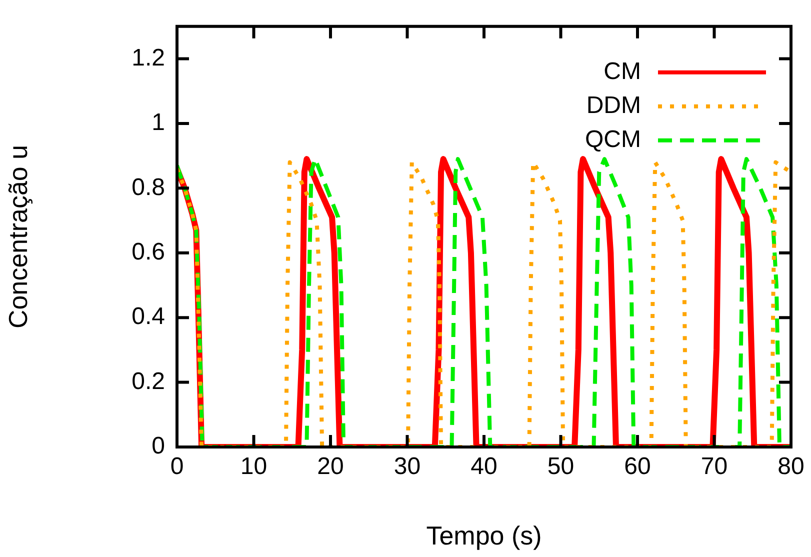  Describe the element at coordinates (148, 58) in the screenshot. I see `y-tick-label: 1.2` at that location.